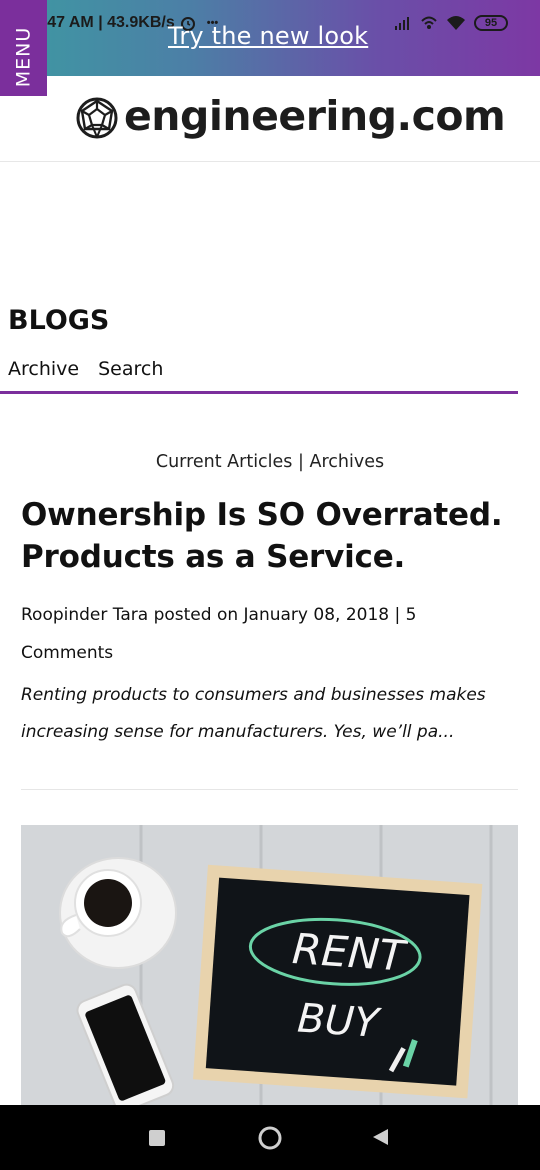 Image resolution: width=540 pixels, height=1170 pixels. What do you see at coordinates (157, 1137) in the screenshot?
I see `recents-square-icon` at bounding box center [157, 1137].